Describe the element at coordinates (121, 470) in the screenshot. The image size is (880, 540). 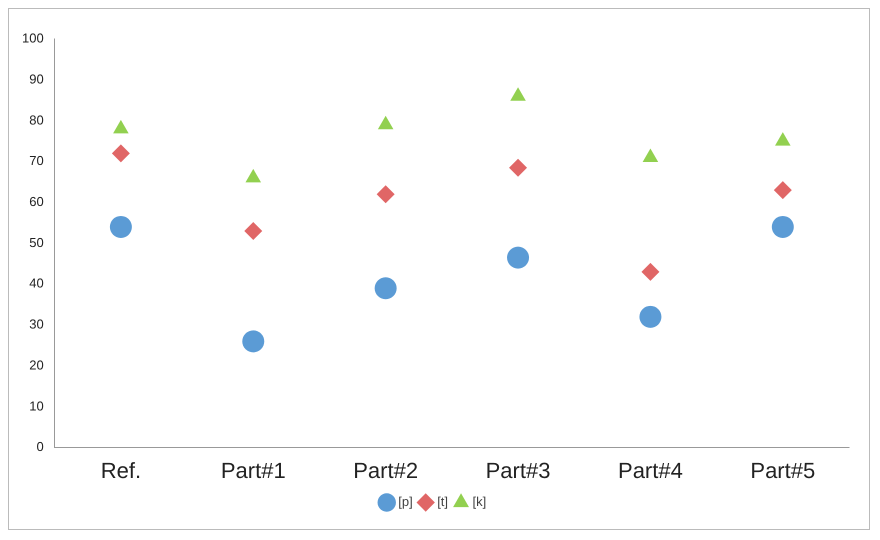
I see `x-tick-label: Ref.` at that location.